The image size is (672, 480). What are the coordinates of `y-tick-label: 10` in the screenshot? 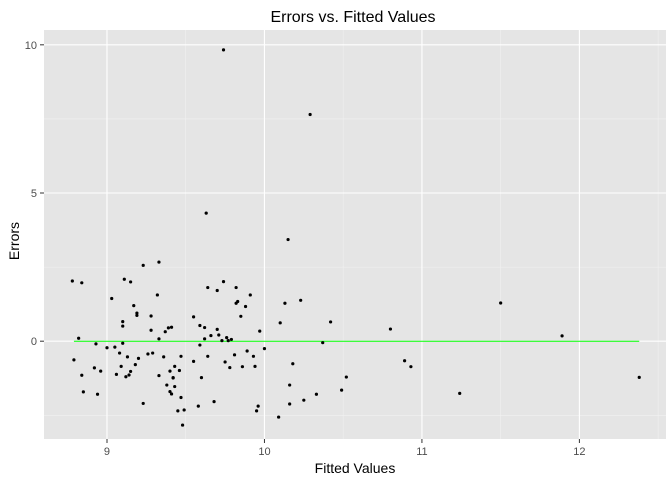 It's located at (31, 46).